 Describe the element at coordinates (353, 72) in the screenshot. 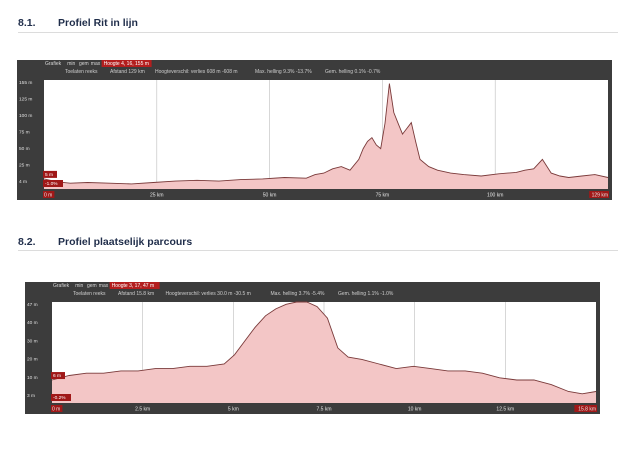

I see `stat-4: Gem. helling 0.1% -0.7%` at that location.